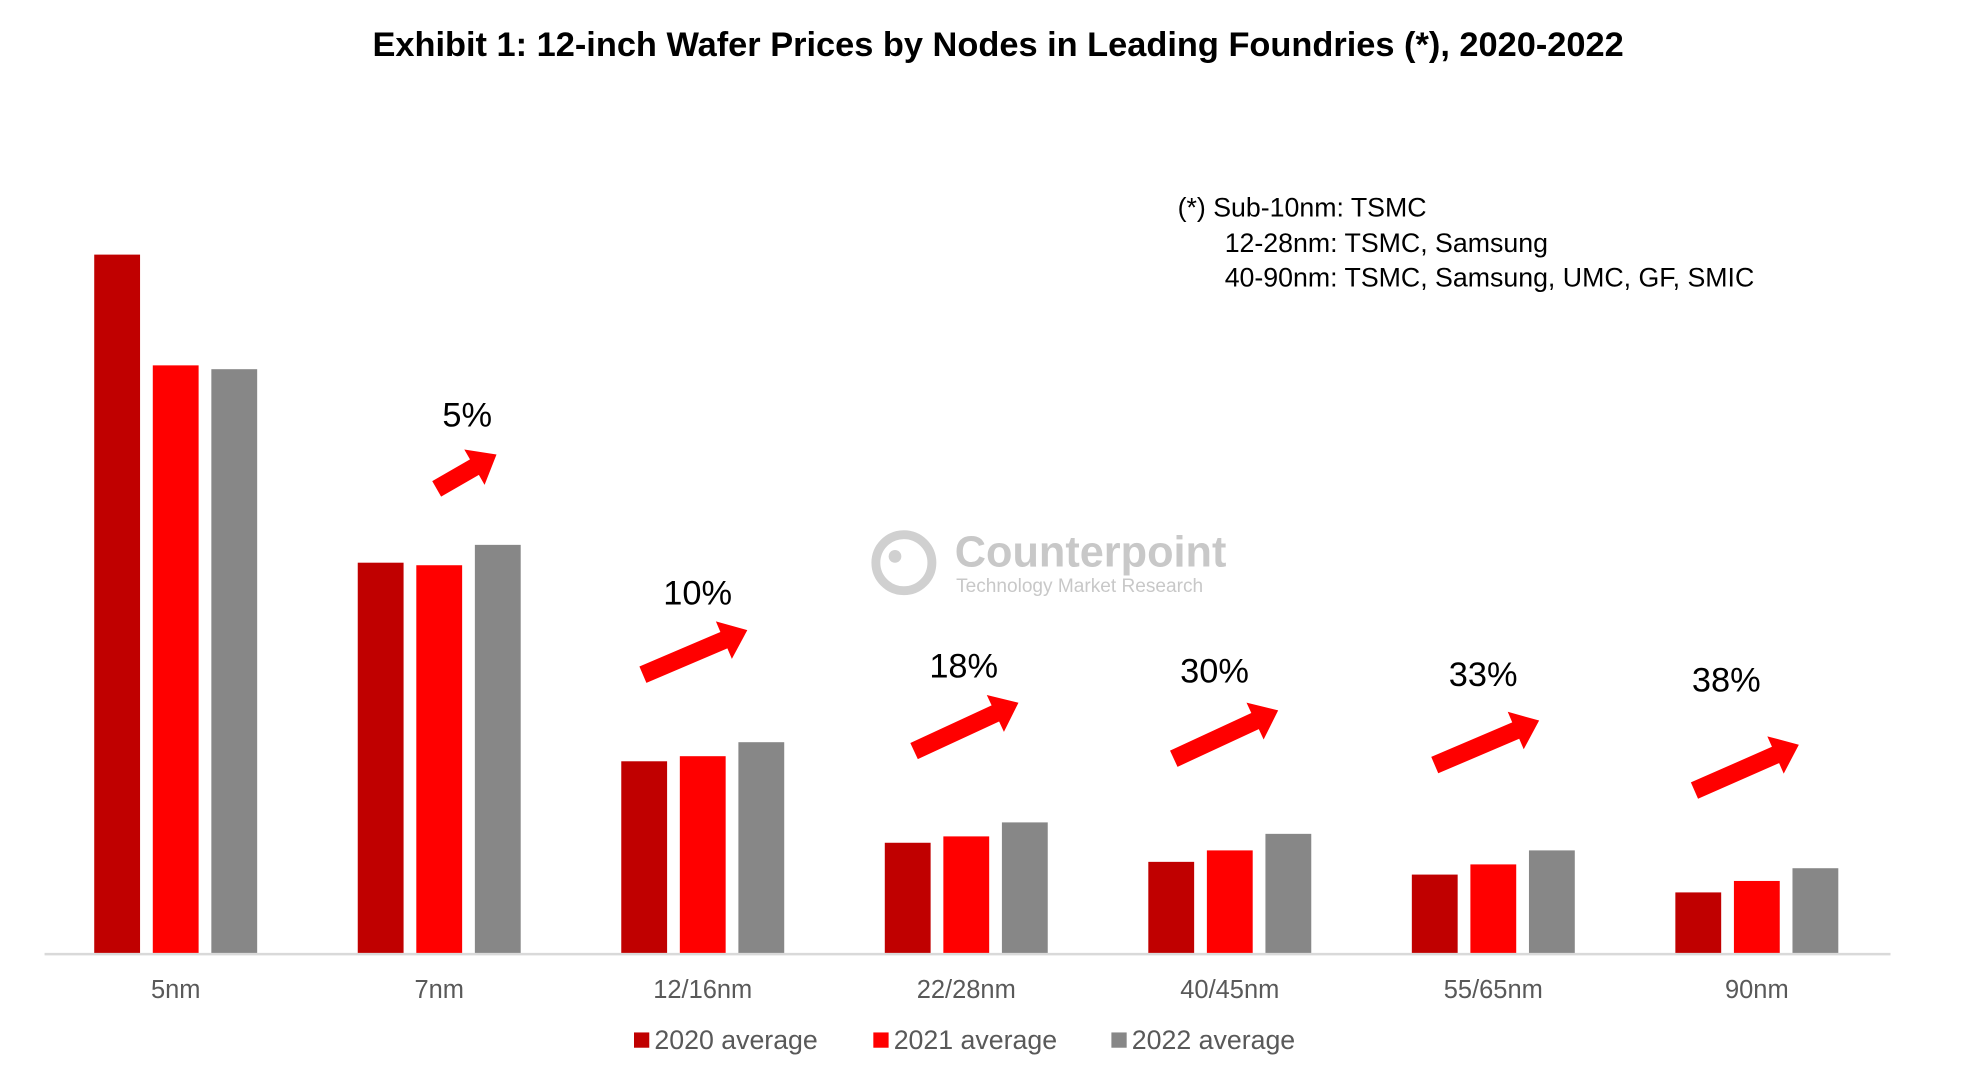 The width and height of the screenshot is (1986, 1070). I want to click on legend-label: 2020 average, so click(735, 1040).